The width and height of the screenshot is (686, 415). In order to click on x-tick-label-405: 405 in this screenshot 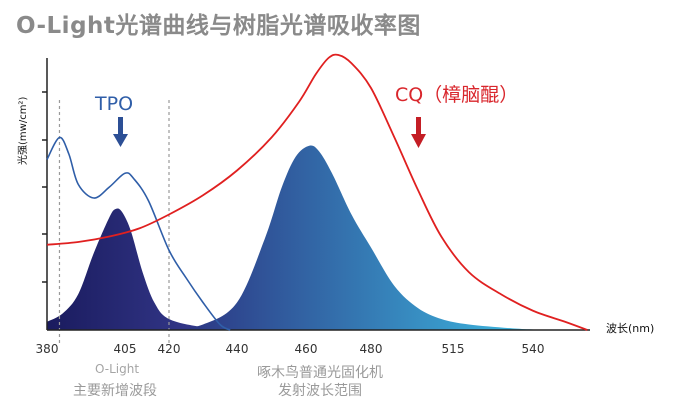, I will do `click(125, 349)`.